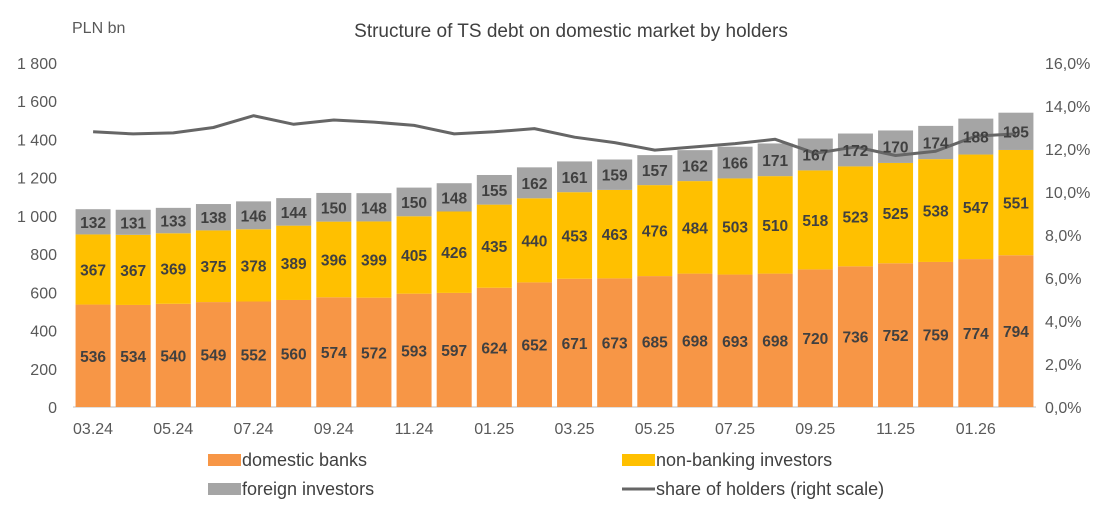 This screenshot has width=1111, height=505. I want to click on data-label-domestic-banks: 560, so click(294, 354).